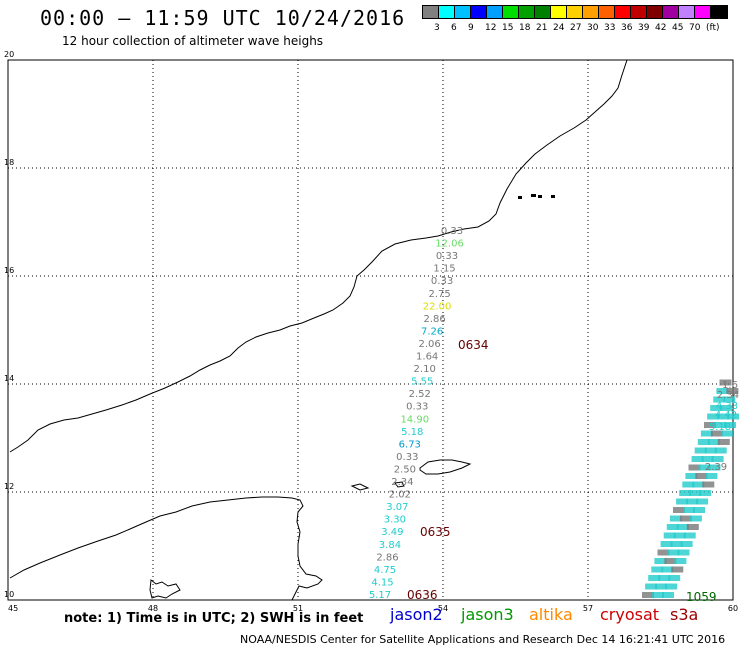 The width and height of the screenshot is (740, 650). Describe the element at coordinates (414, 419) in the screenshot. I see `wave-height-label: 14.90` at that location.